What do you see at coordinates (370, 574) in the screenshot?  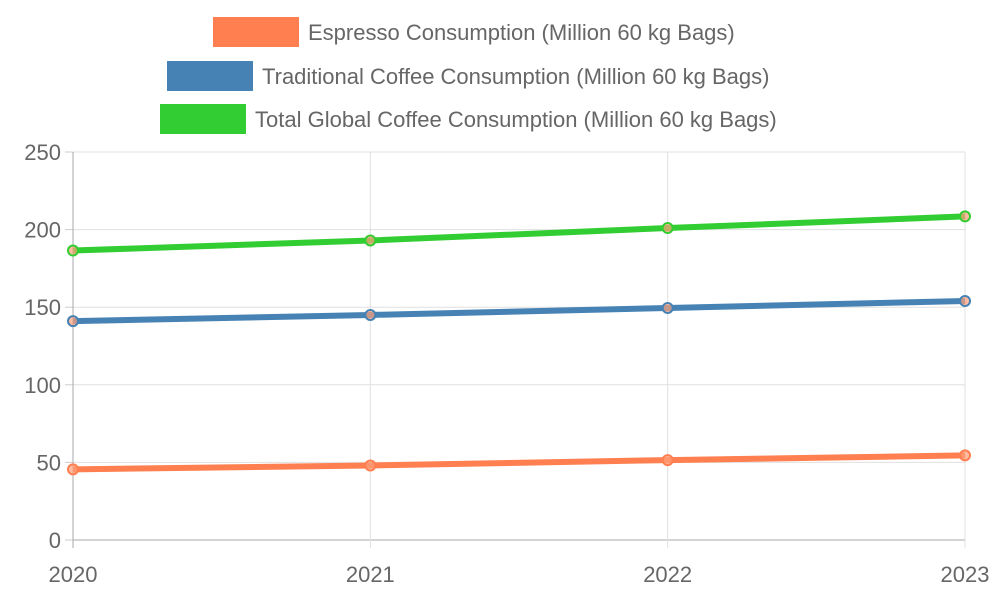 I see `x-tick-label: 2021` at bounding box center [370, 574].